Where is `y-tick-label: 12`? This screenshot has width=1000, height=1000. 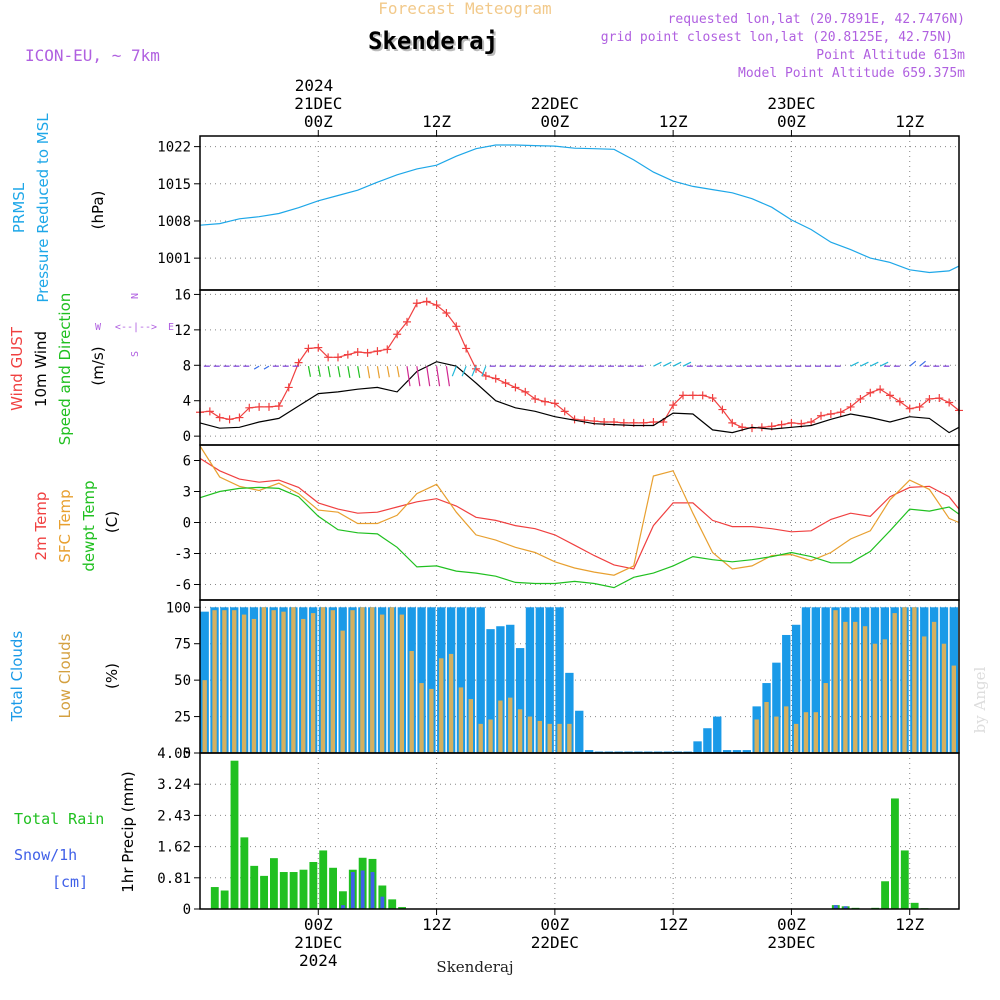 y-tick-label: 12 is located at coordinates (182, 331).